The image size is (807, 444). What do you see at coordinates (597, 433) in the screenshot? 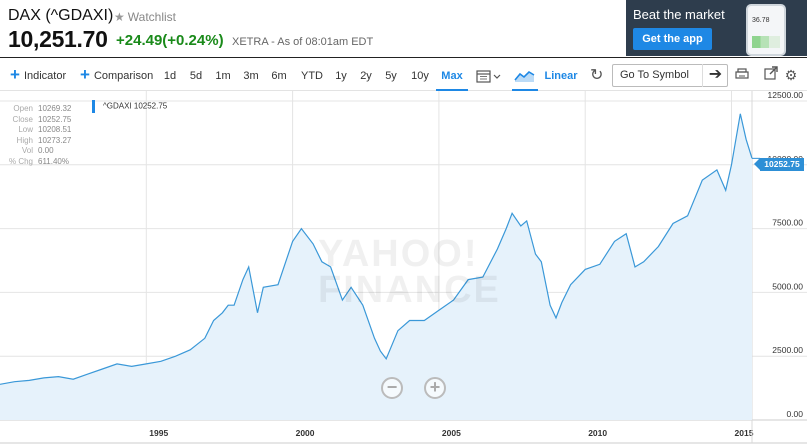
I see `x-tick-label: 2010` at bounding box center [597, 433].